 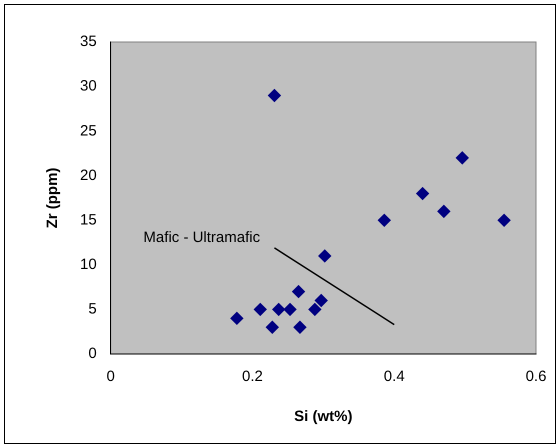 I want to click on x-tick-label: 0, so click(x=110, y=377).